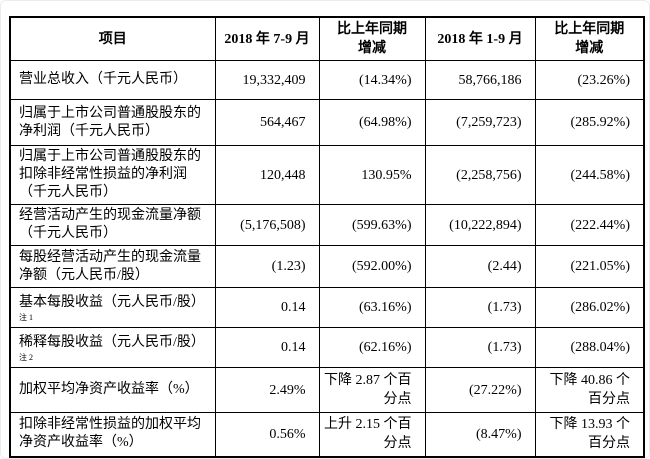  Describe the element at coordinates (372, 266) in the screenshot. I see `q3-change-cell: (592.00%)` at that location.